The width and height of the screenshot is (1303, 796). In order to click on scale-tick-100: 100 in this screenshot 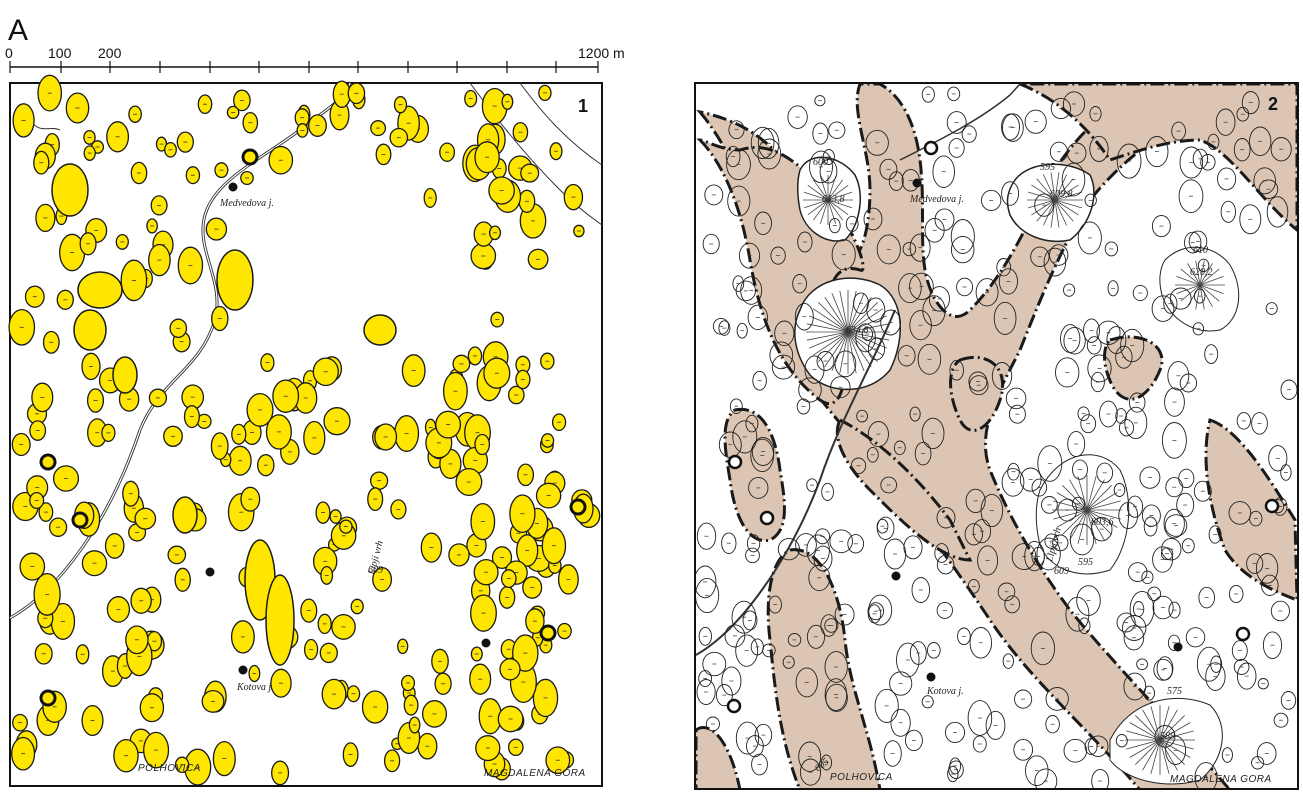, I will do `click(60, 53)`.